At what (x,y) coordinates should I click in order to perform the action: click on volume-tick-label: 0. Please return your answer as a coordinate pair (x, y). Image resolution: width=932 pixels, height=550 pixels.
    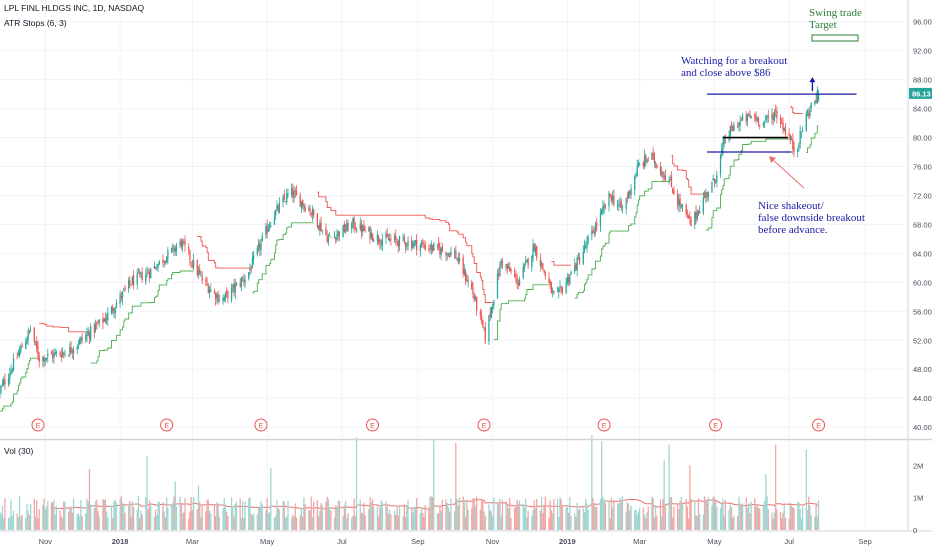
    Looking at the image, I should click on (915, 530).